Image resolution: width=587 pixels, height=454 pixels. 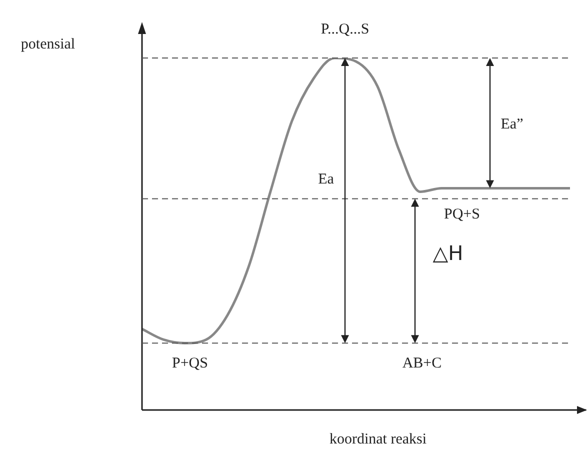 What do you see at coordinates (422, 364) in the screenshot?
I see `annotation: AB+C` at bounding box center [422, 364].